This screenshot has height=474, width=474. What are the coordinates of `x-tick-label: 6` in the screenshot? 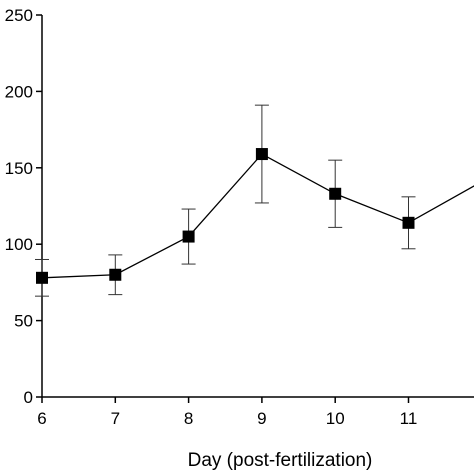 It's located at (41, 418).